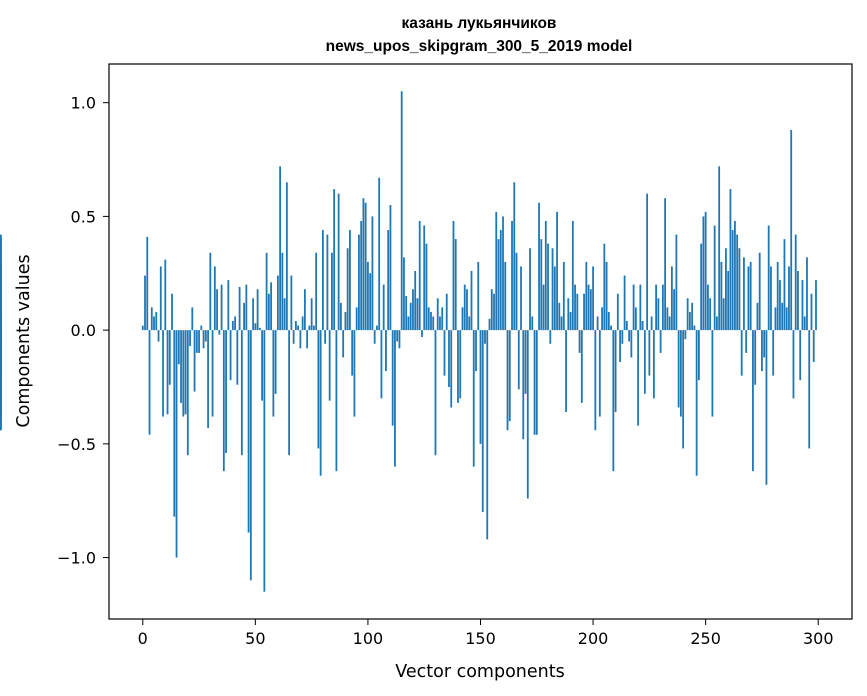  I want to click on y-tick-label: 0.0, so click(83, 330).